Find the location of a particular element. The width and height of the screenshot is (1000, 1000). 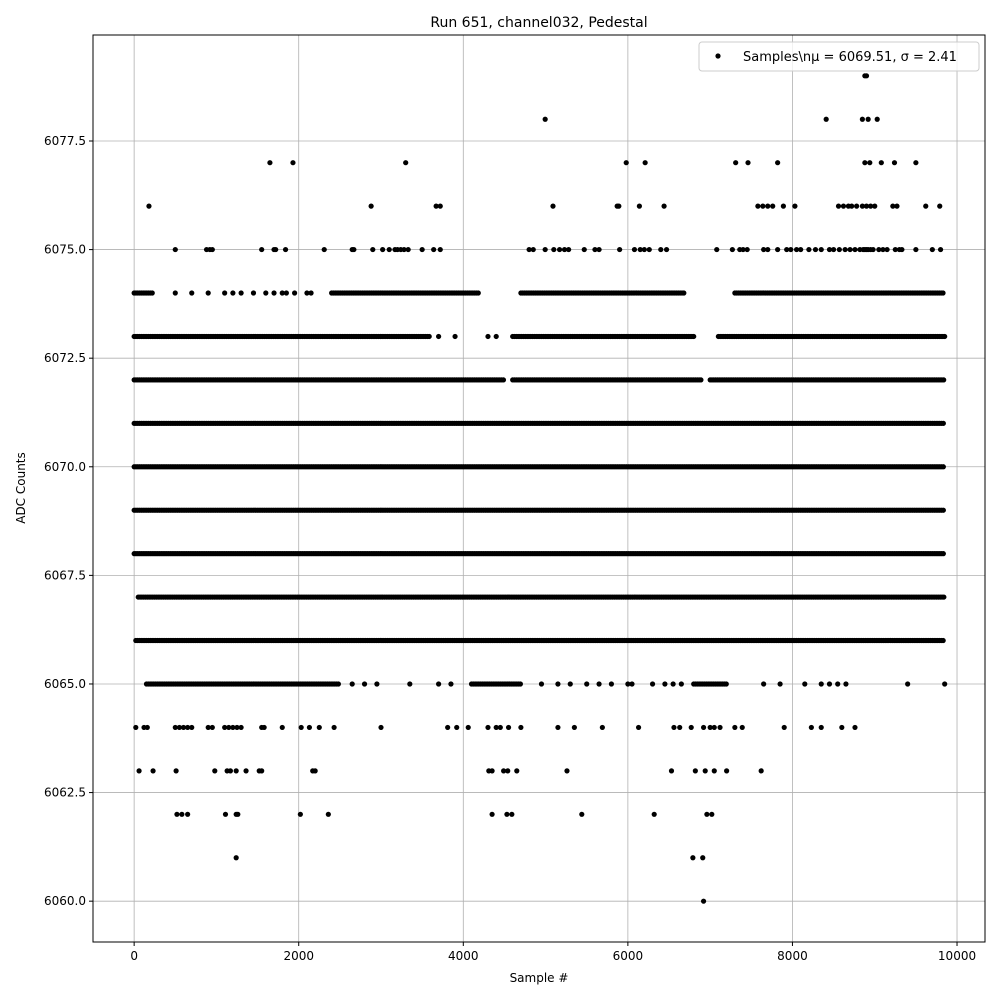

x-tick-label: 10000 is located at coordinates (957, 956).